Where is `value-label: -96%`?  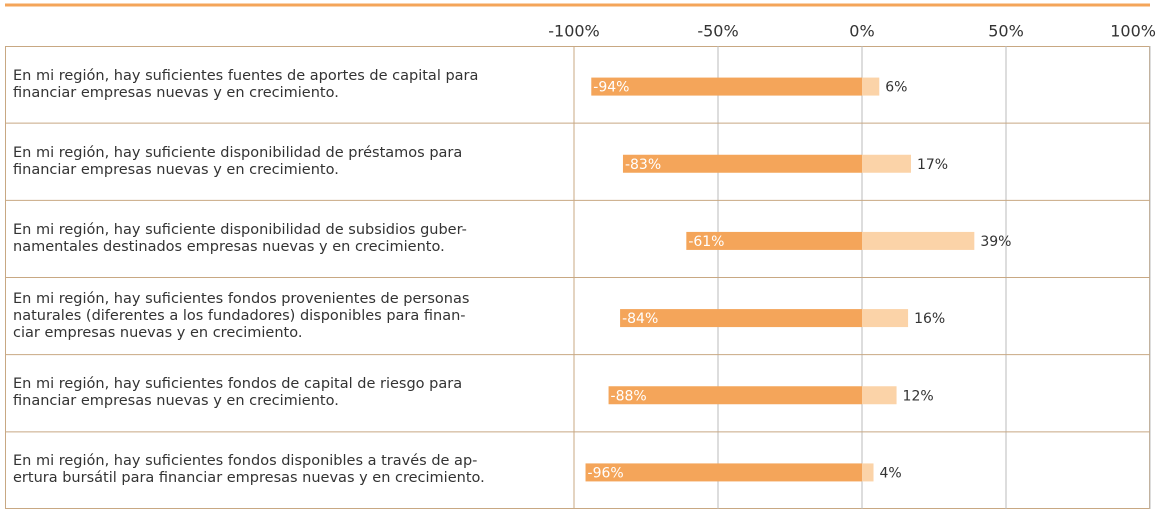 value-label: -96% is located at coordinates (606, 473).